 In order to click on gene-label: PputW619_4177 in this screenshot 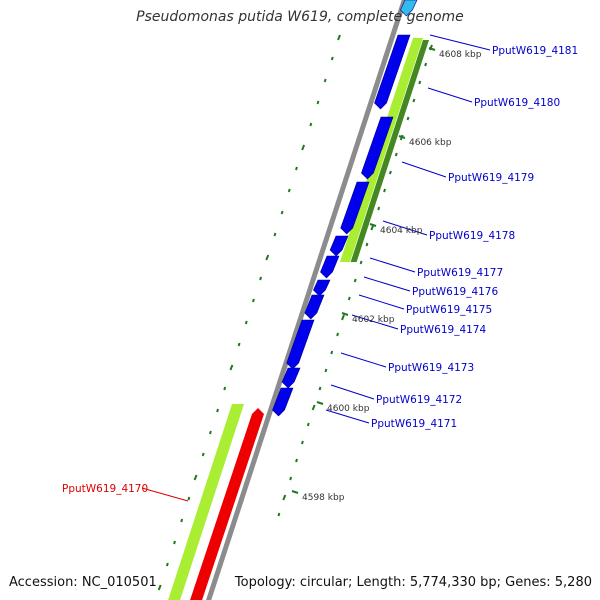, I will do `click(460, 273)`.